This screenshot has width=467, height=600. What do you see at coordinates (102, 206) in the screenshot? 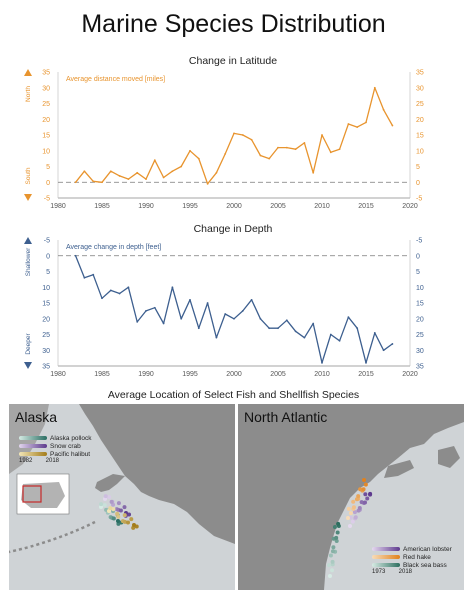
I see `x-tick-label: 1985` at bounding box center [102, 206].